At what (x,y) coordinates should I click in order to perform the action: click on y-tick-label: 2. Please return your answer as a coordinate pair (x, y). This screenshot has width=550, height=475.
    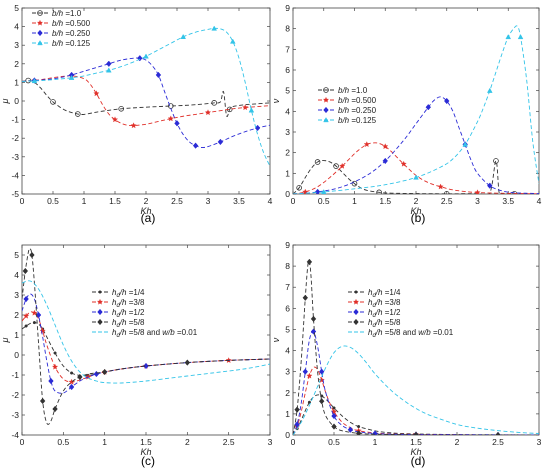
    Looking at the image, I should click on (287, 393).